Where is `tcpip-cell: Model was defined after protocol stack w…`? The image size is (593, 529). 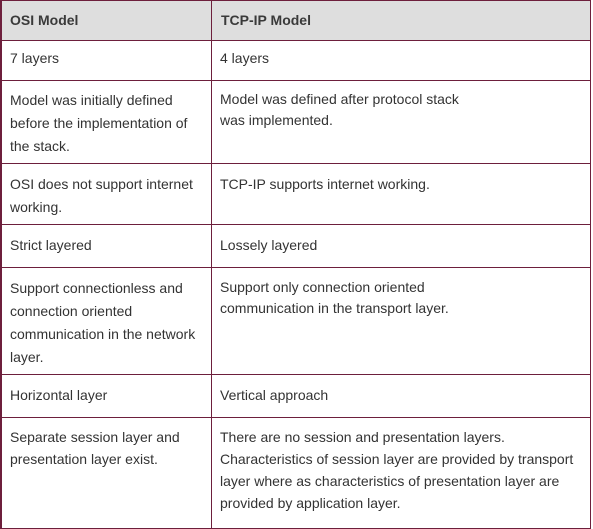 tcpip-cell: Model was defined after protocol stack w… is located at coordinates (401, 122).